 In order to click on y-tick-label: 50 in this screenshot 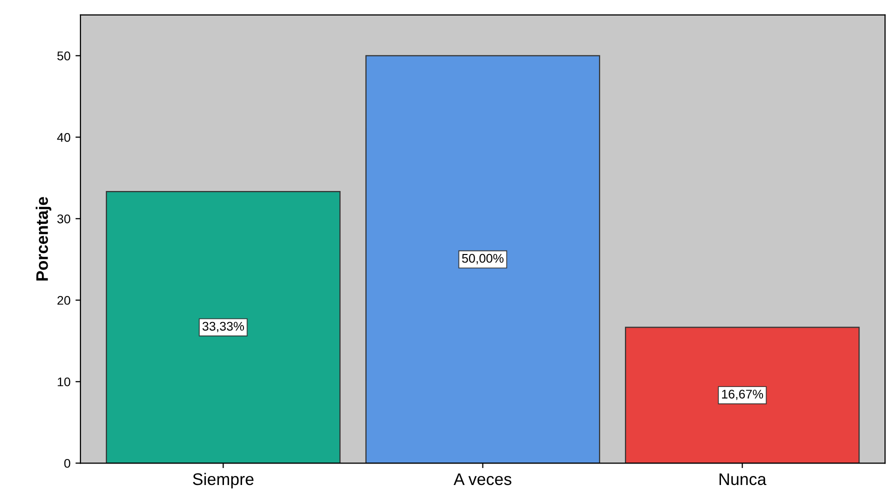, I will do `click(63, 55)`.